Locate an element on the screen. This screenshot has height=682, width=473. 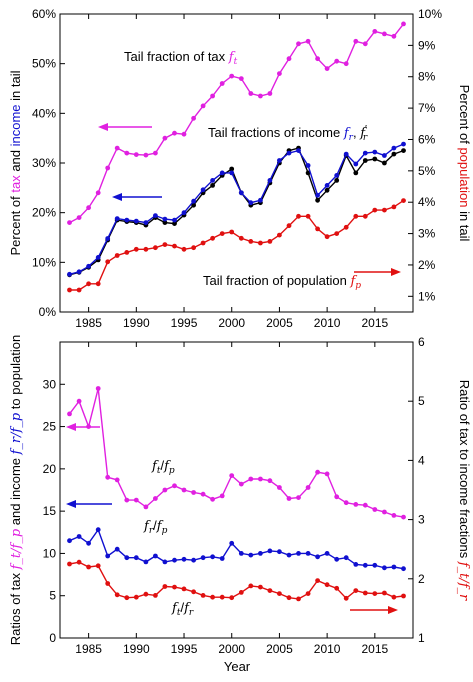
annotation-ft-fp-num-sub: t is located at coordinates (159, 471).